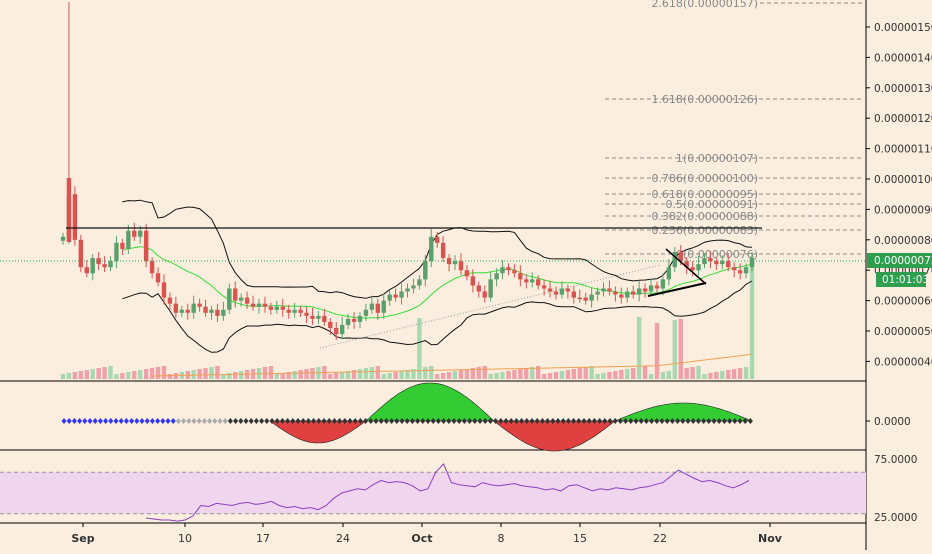 This screenshot has width=932, height=554. What do you see at coordinates (717, 254) in the screenshot?
I see `fib-level-label: 0(0.00000076)` at bounding box center [717, 254].